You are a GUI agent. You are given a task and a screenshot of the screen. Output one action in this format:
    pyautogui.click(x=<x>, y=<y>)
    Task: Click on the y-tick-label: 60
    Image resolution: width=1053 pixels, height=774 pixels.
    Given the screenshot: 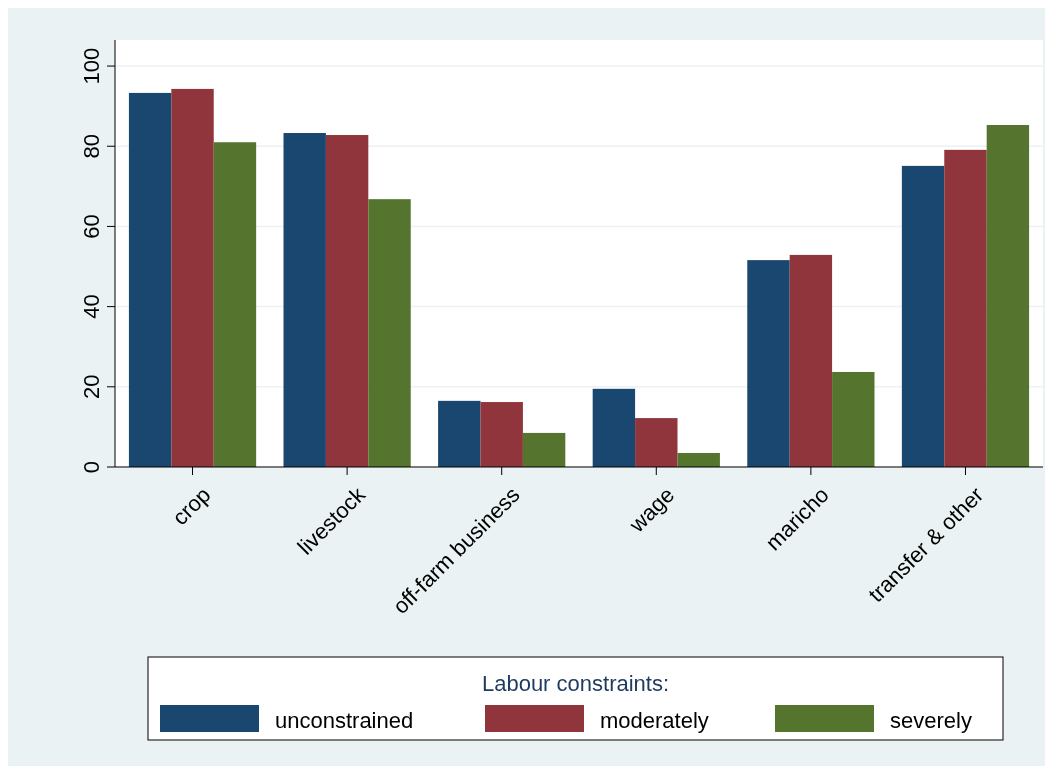 What is the action you would take?
    pyautogui.click(x=91, y=226)
    